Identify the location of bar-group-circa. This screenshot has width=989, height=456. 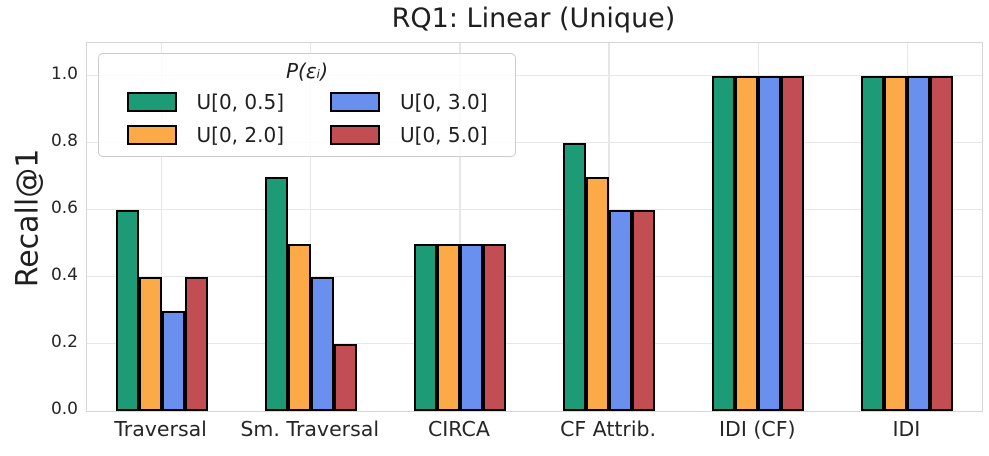
(459, 227).